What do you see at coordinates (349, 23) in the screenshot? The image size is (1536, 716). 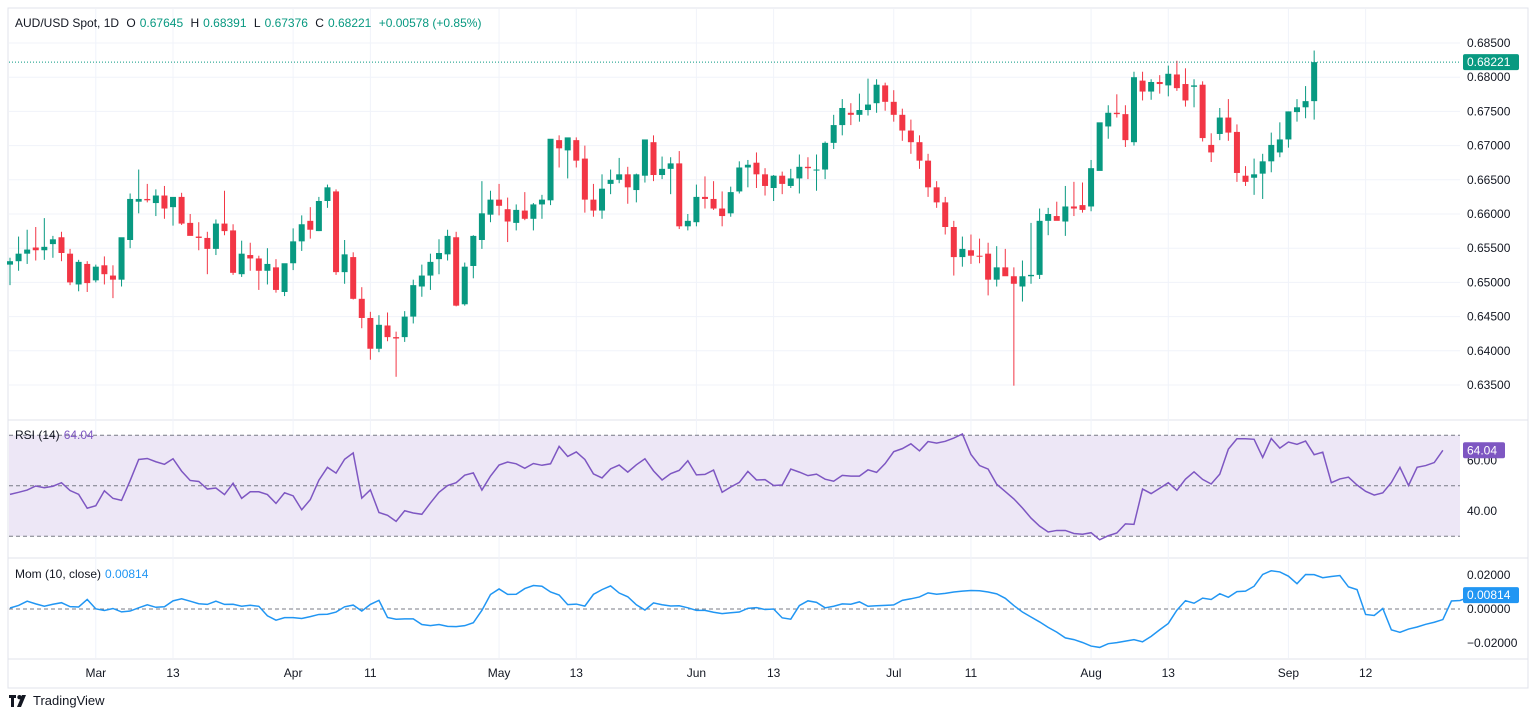 I see `close-value: 0.68221` at bounding box center [349, 23].